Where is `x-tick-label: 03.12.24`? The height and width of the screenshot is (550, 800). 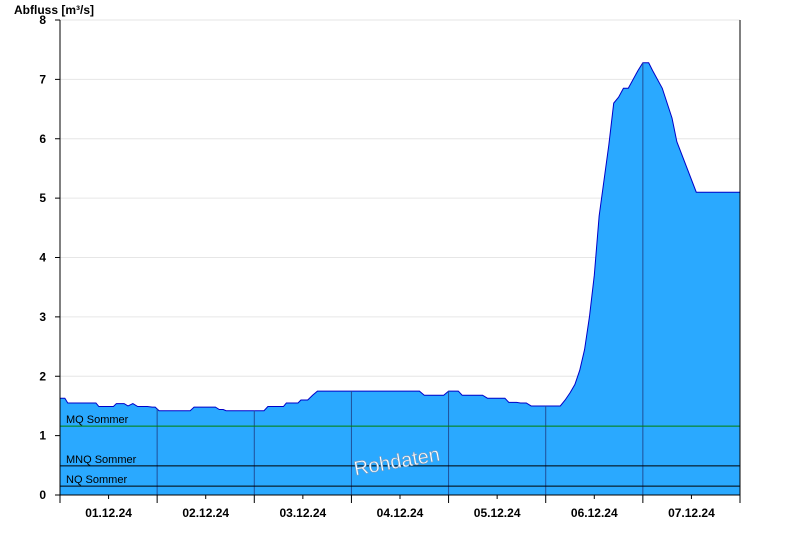 x-tick-label: 03.12.24 is located at coordinates (302, 513).